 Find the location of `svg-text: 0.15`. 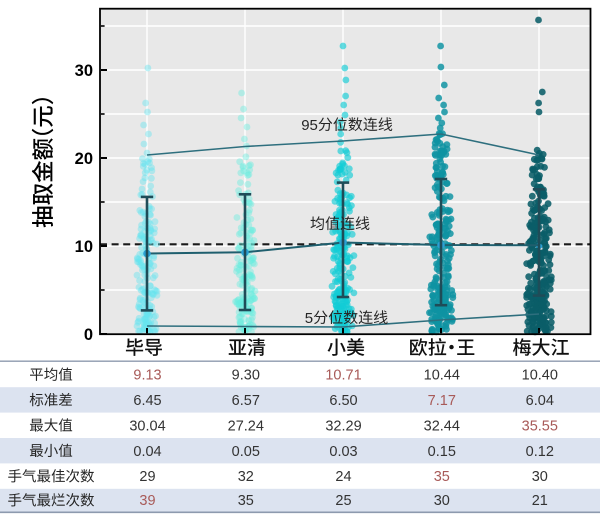

svg-text: 0.15 is located at coordinates (442, 452).